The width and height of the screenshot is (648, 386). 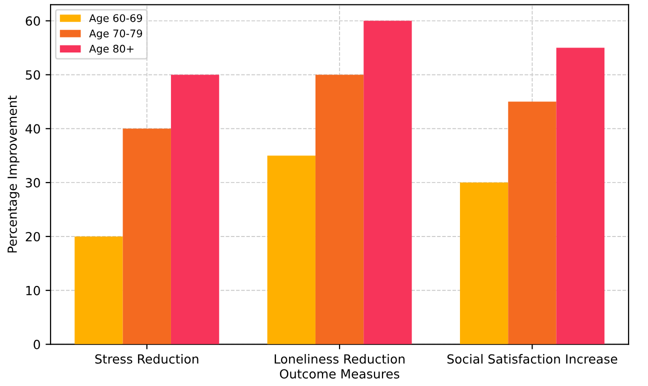 I want to click on y-tick-label: 50, so click(x=33, y=75).